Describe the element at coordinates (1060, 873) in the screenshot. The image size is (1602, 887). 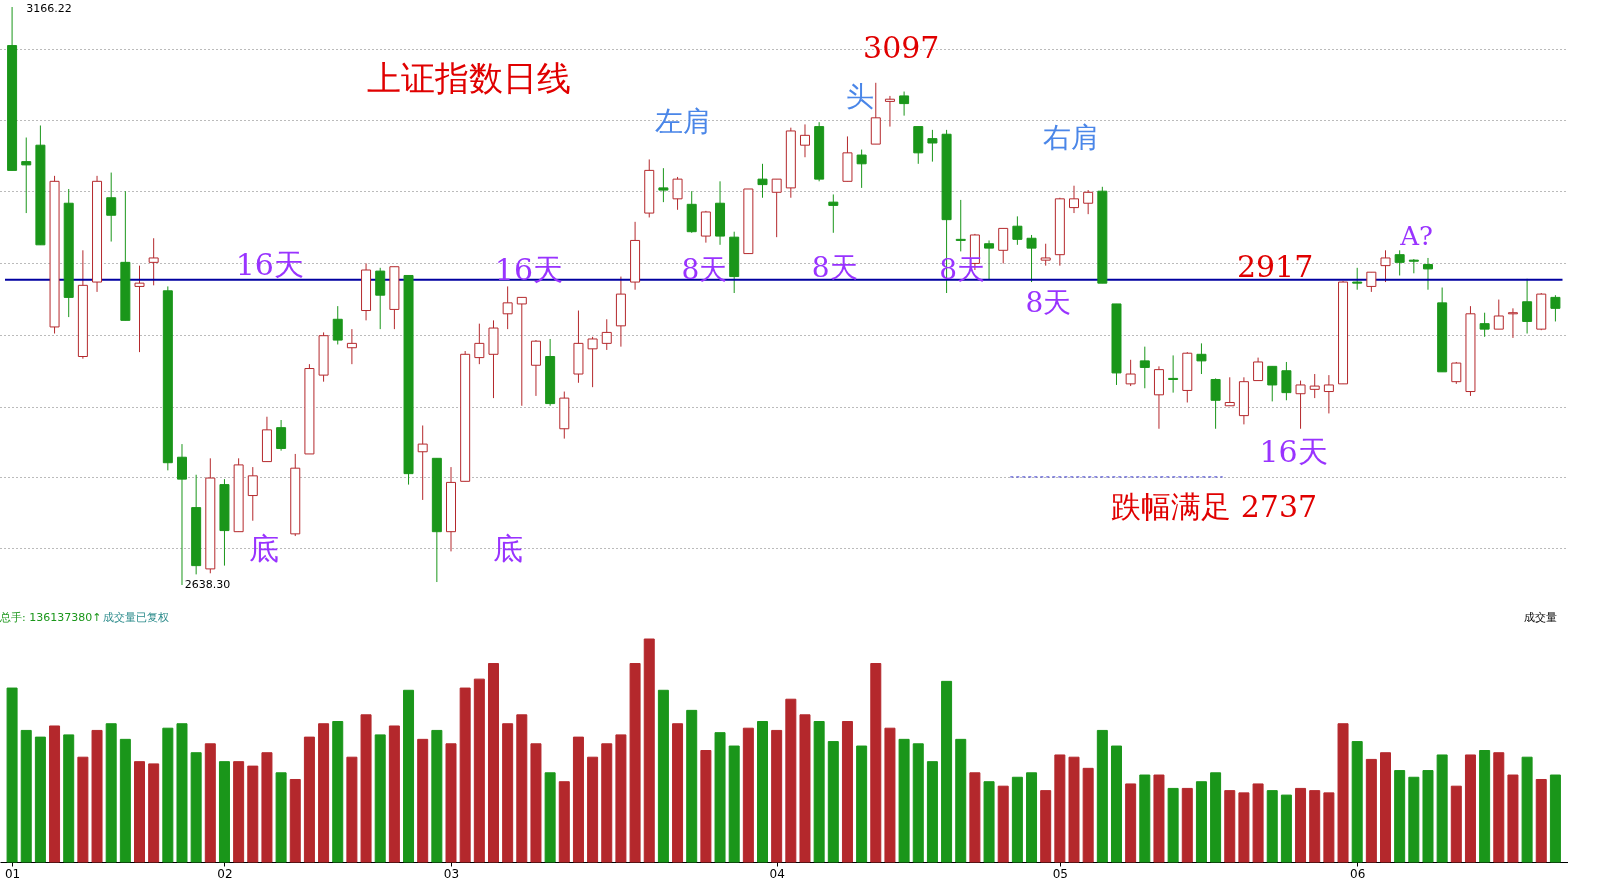
I see `x-tick-label: 05` at that location.